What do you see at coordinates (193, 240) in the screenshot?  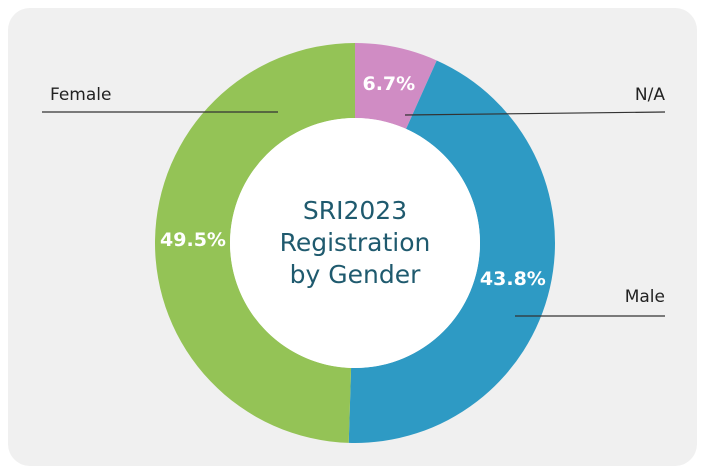 I see `value-label: 49.5%` at bounding box center [193, 240].